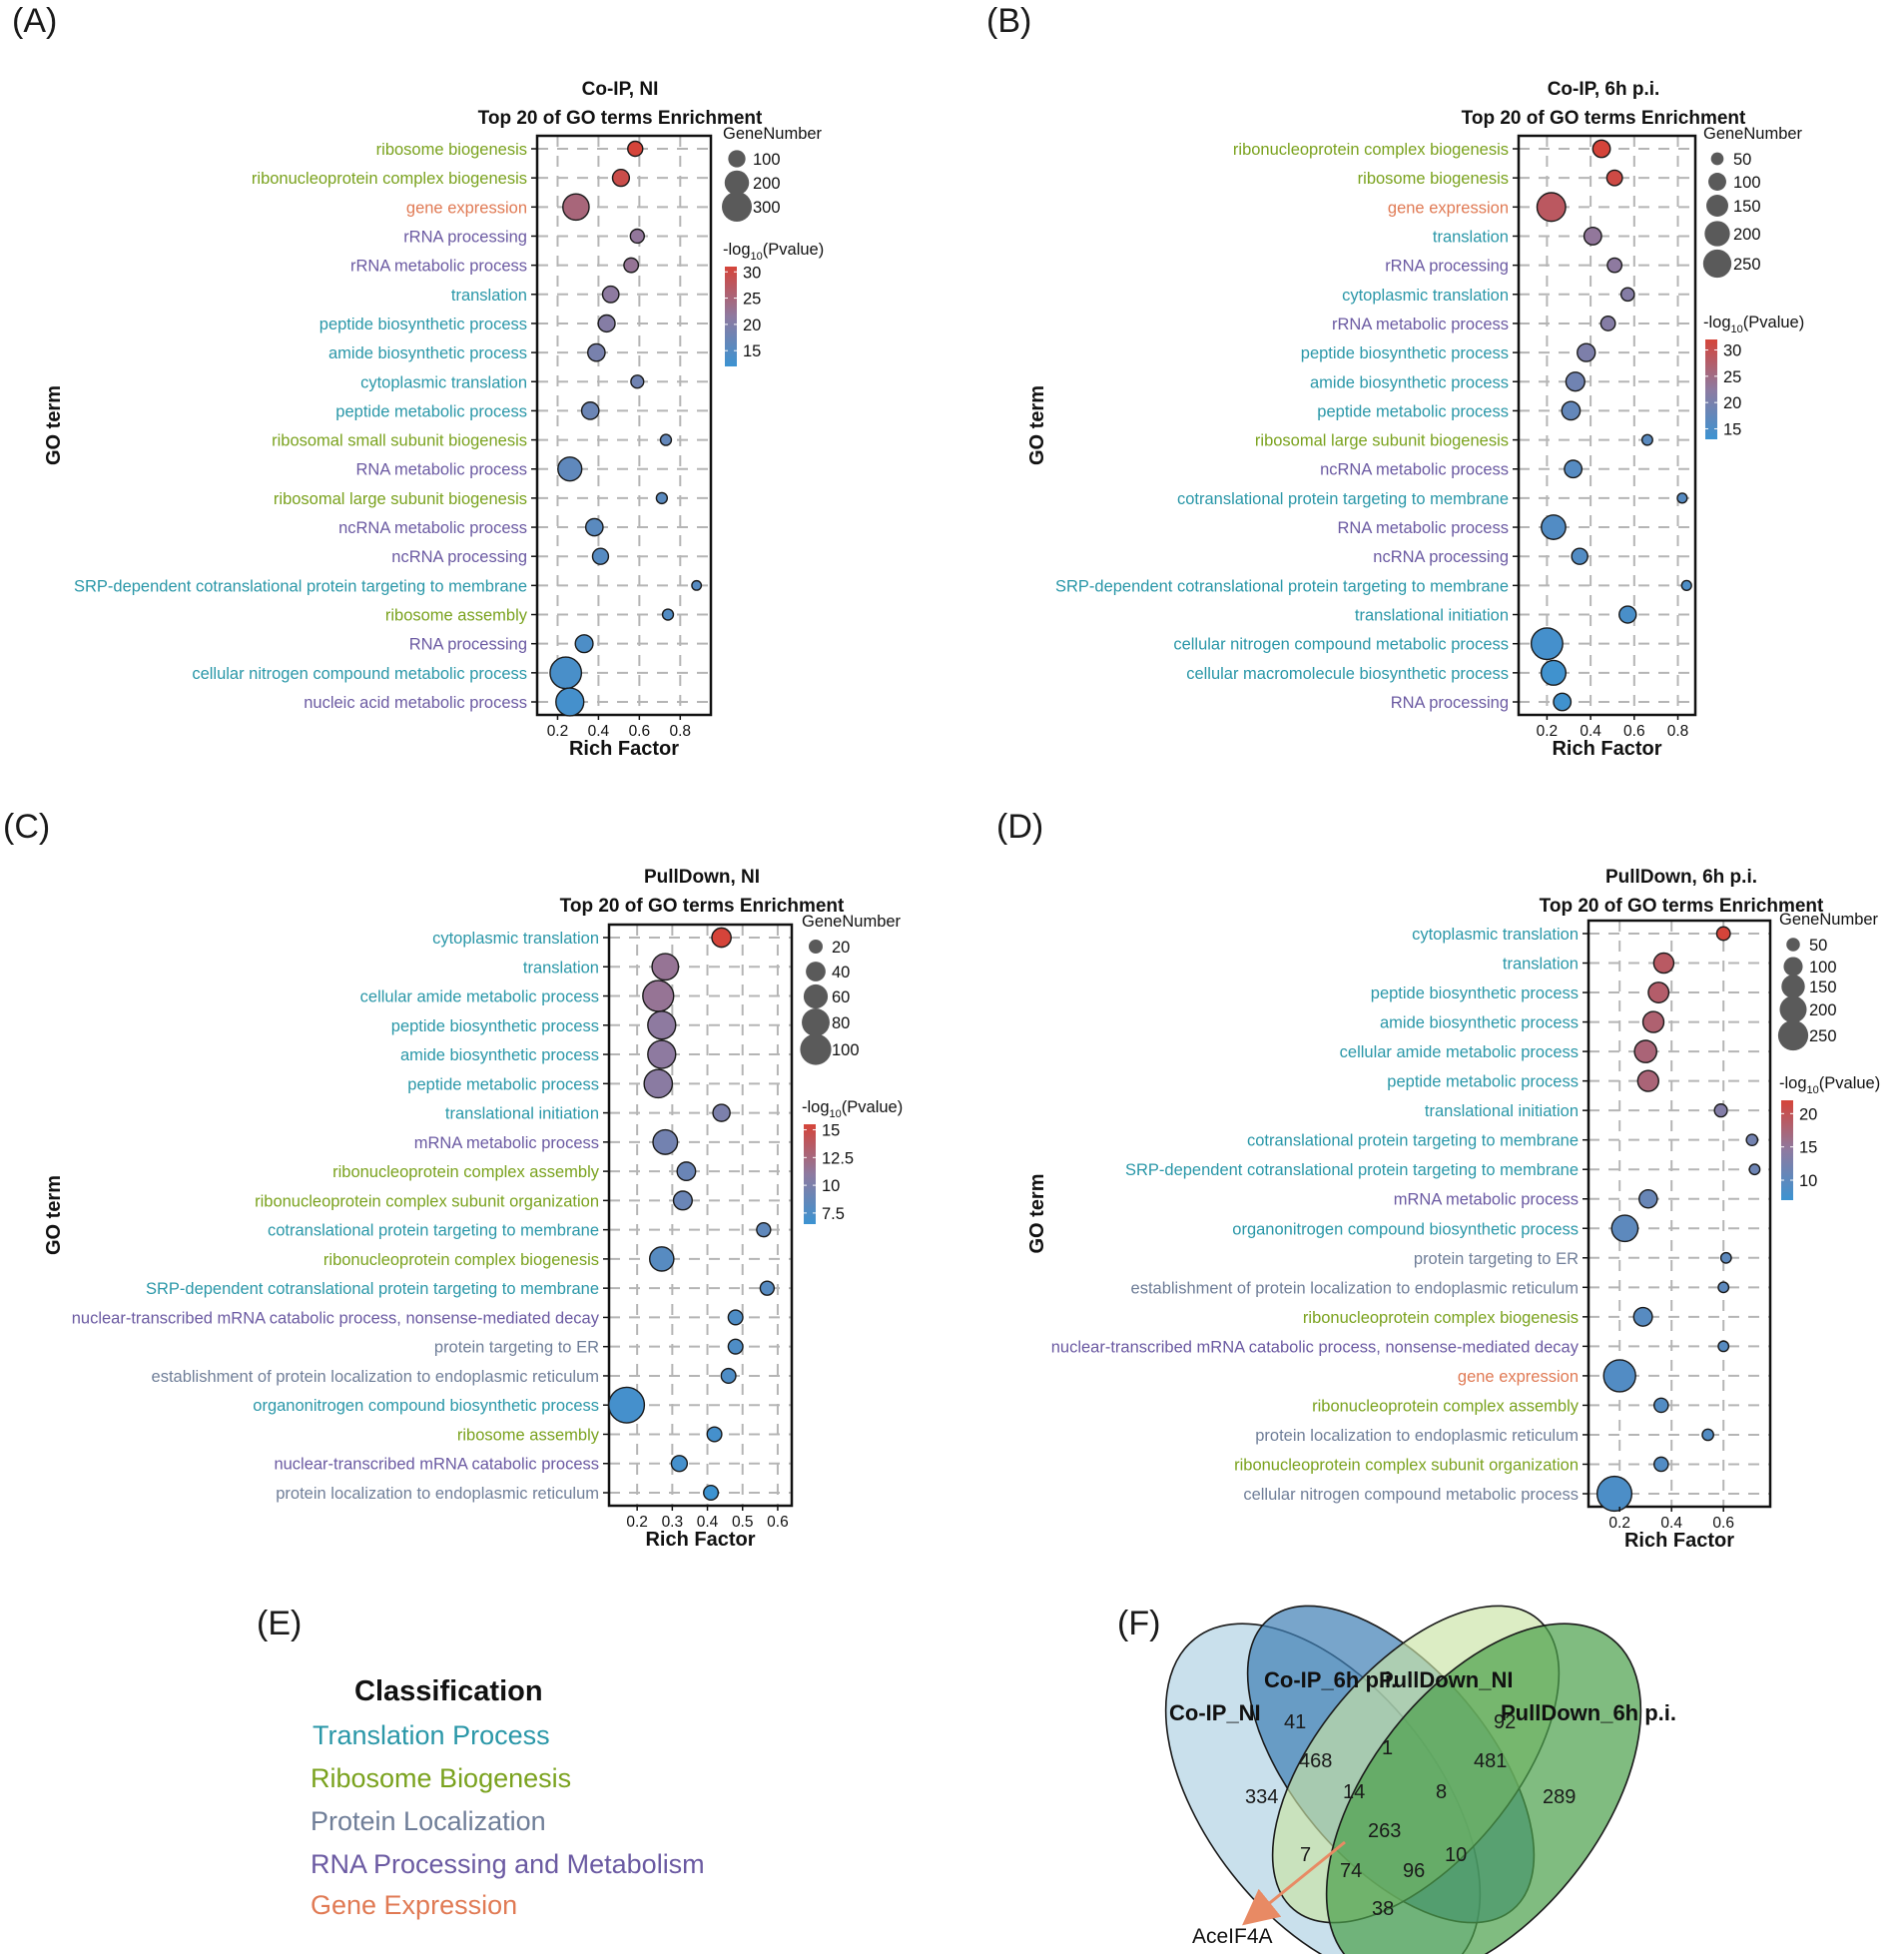 This screenshot has height=1954, width=1904. I want to click on venn-region-value: 468, so click(1315, 1761).